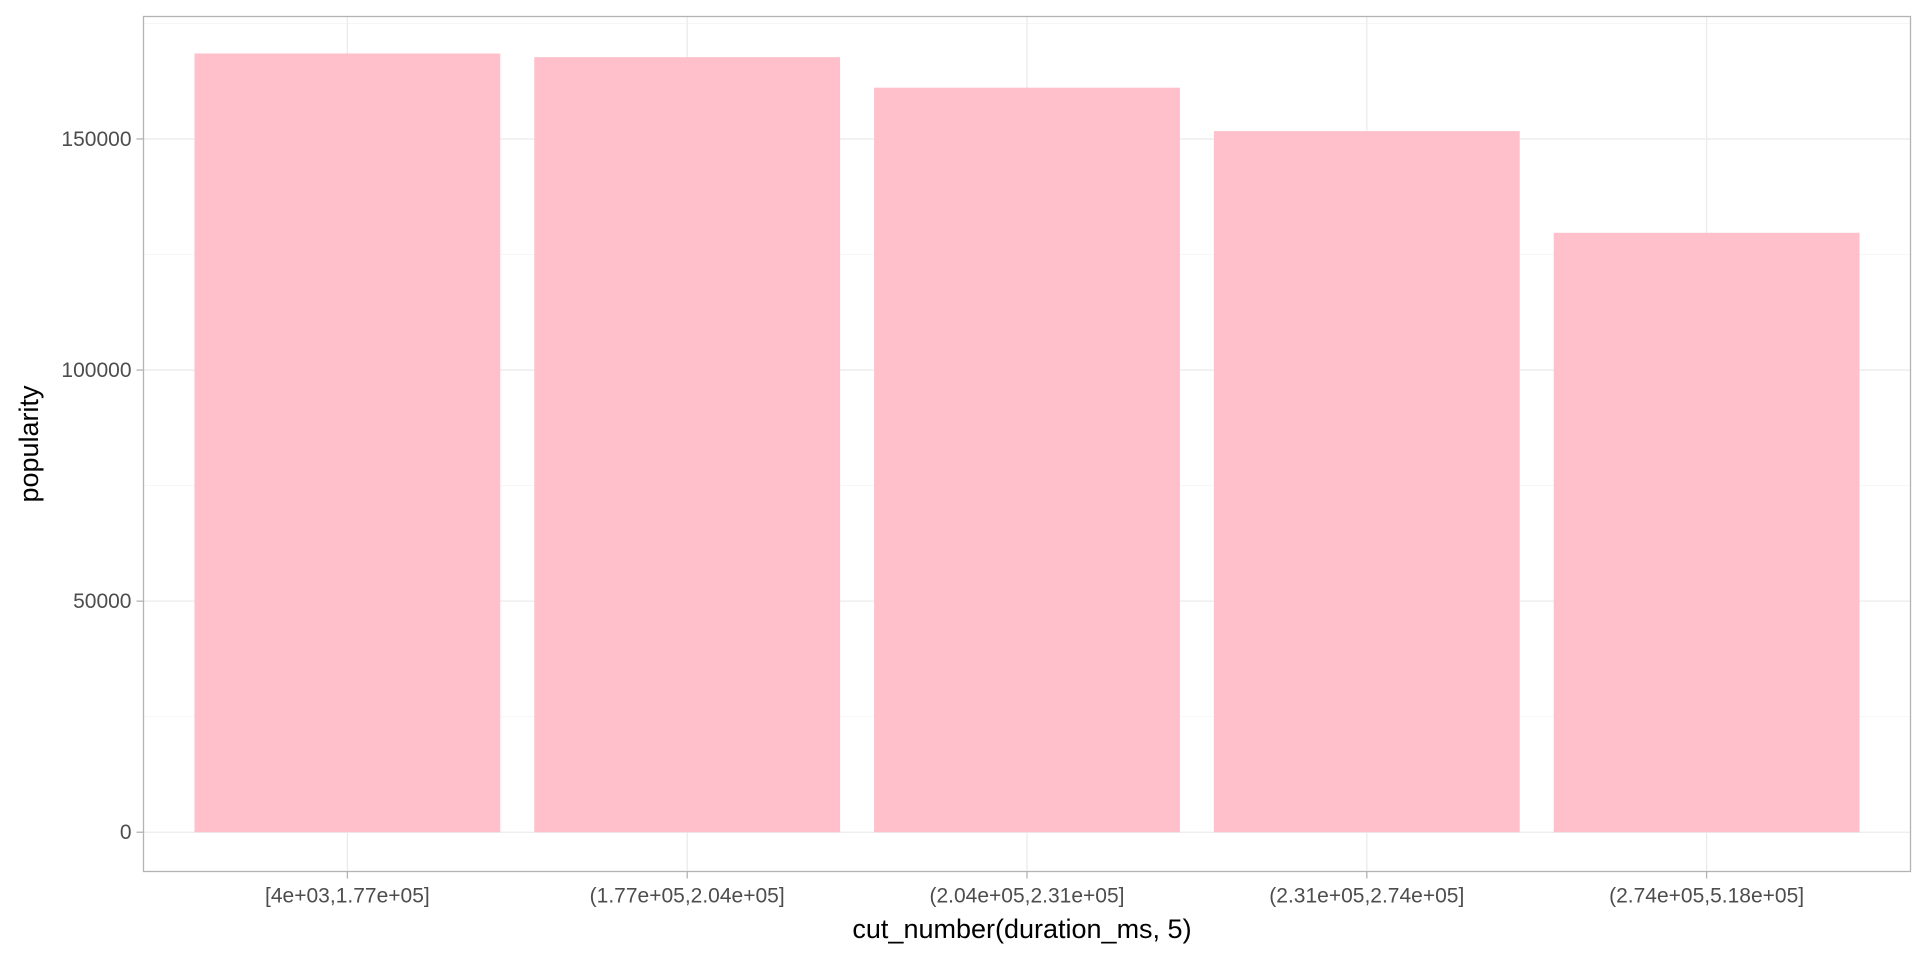 Image resolution: width=1920 pixels, height=960 pixels. I want to click on y-tick-label: 100000, so click(96, 370).